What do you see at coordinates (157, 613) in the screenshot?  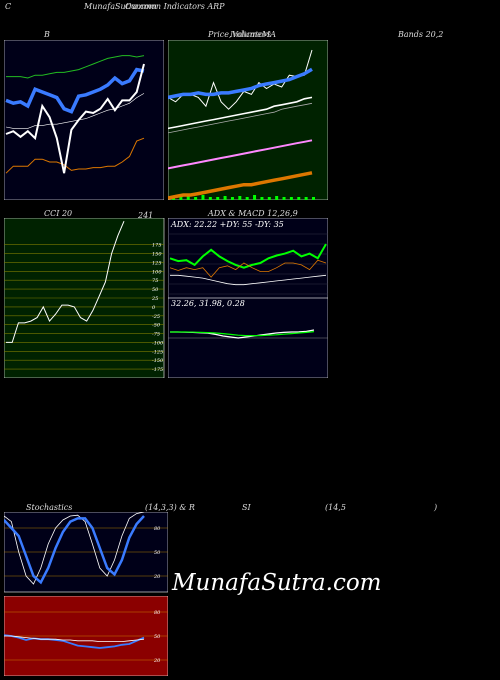 I see `rsi-tick-label: 80` at bounding box center [157, 613].